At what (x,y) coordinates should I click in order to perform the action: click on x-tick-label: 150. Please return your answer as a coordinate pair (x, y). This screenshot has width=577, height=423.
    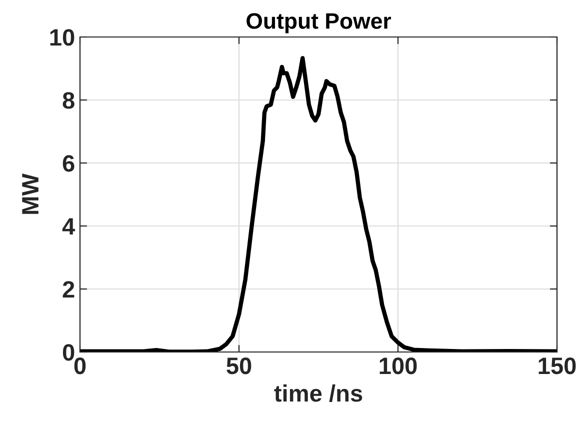
    Looking at the image, I should click on (557, 365).